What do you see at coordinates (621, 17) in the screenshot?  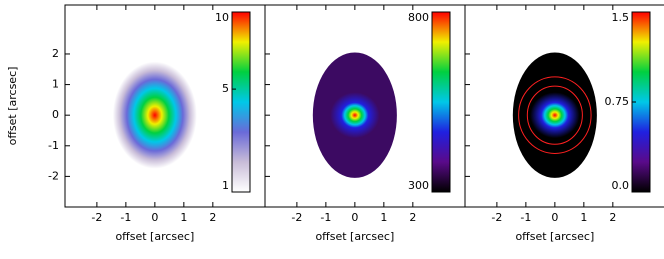 I see `colorbar-tick-label: 1.5` at bounding box center [621, 17].